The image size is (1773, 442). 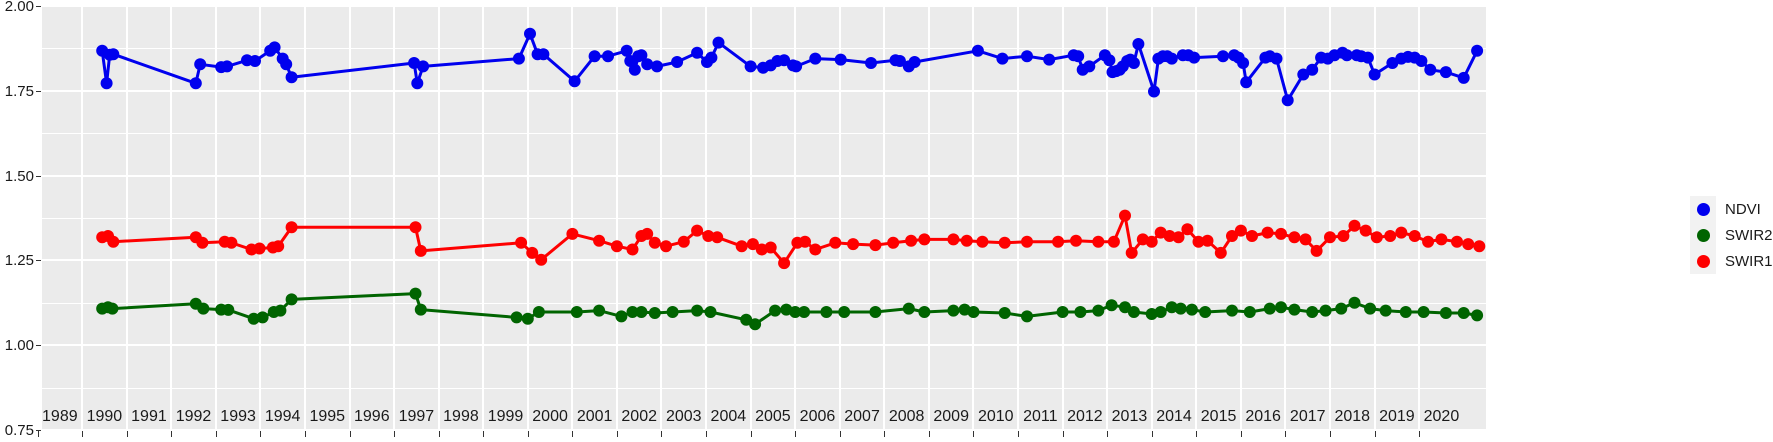 I want to click on legend-item-swir2: SWIR2, so click(x=1731, y=235).